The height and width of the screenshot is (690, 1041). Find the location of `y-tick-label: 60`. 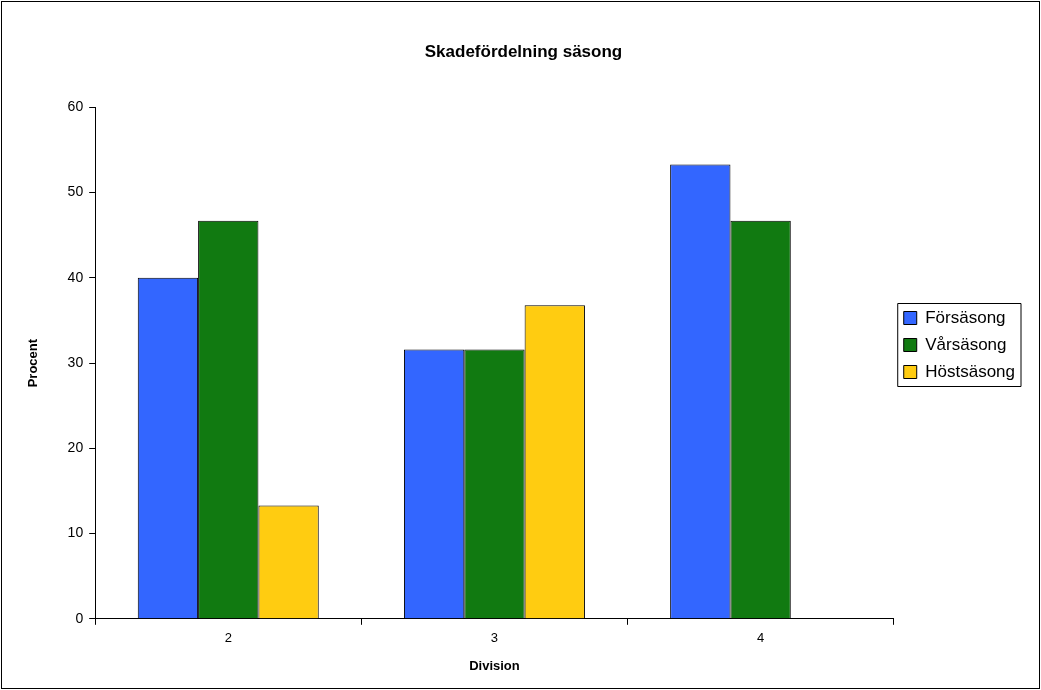

y-tick-label: 60 is located at coordinates (75, 106).